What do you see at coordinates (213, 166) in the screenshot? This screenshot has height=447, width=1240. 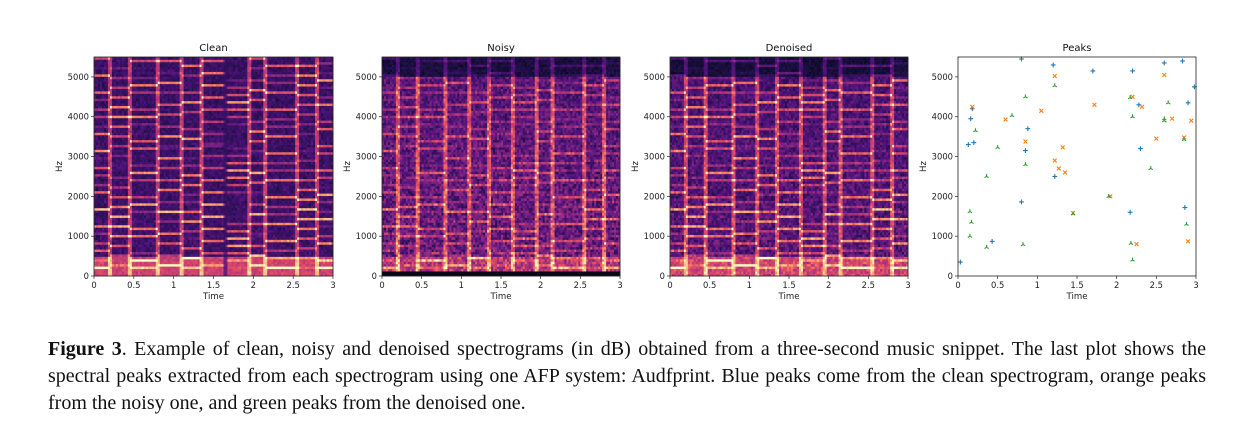 I see `spectrogram-clean` at bounding box center [213, 166].